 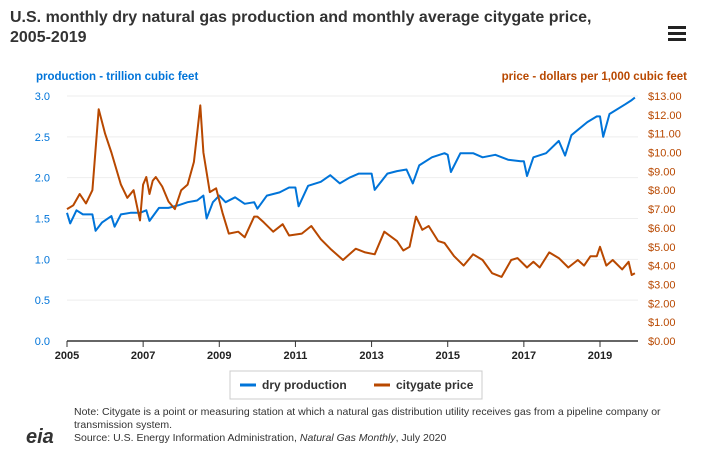 I want to click on y-tick-label: 2.5, so click(x=42, y=138).